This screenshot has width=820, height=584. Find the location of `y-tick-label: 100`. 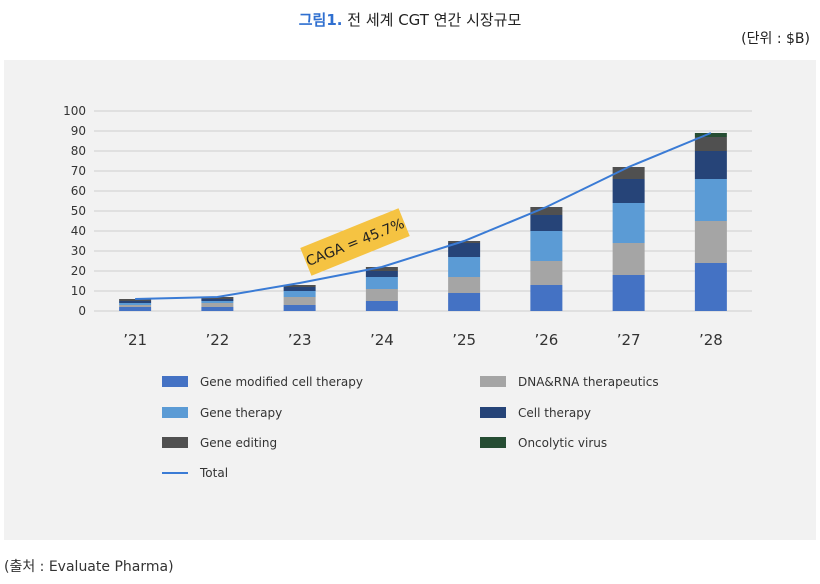

y-tick-label: 100 is located at coordinates (74, 111).